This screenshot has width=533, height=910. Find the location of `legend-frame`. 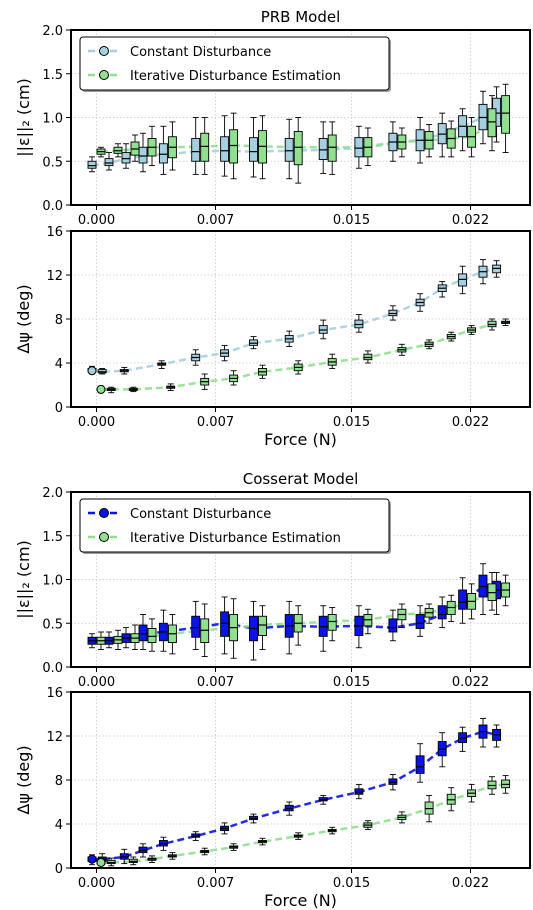

legend-frame is located at coordinates (234, 525).